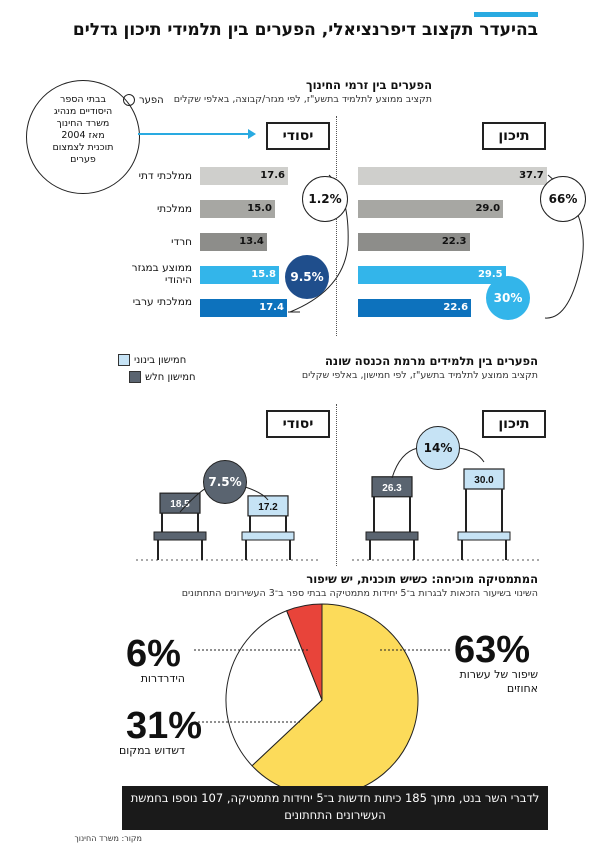  Describe the element at coordinates (272, 175) in the screenshot. I see `bar-value-label: 17.6` at that location.